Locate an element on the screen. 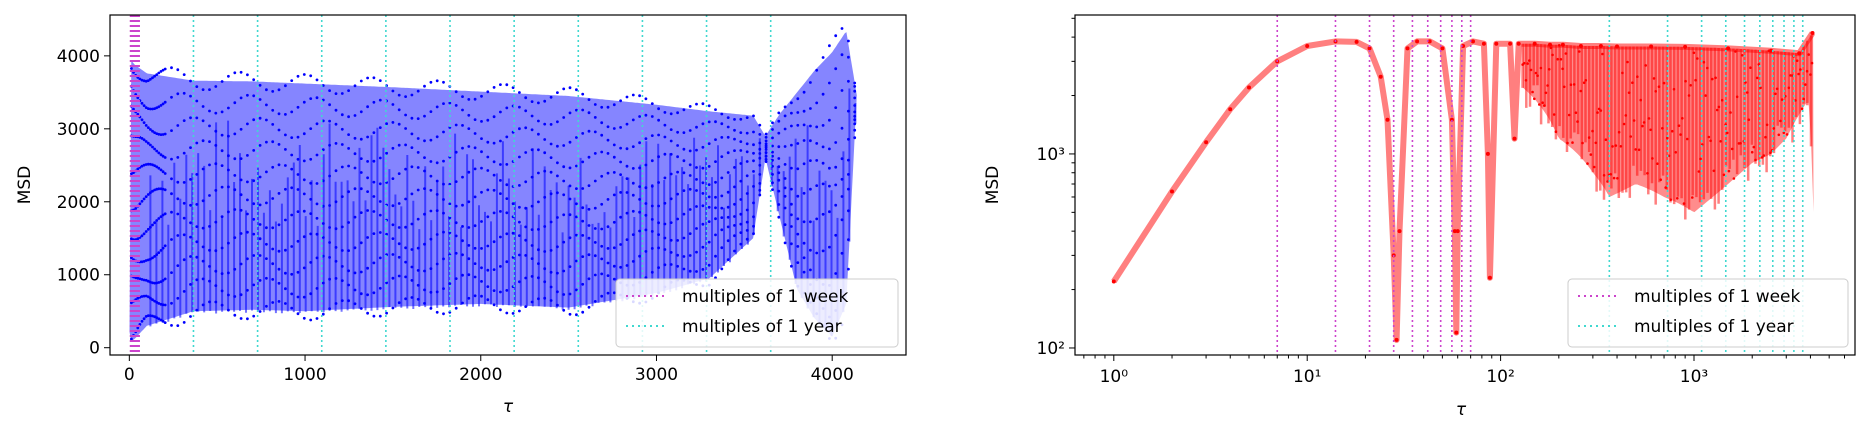 Image resolution: width=1869 pixels, height=440 pixels. right-x-tick-label: 10⁰ is located at coordinates (1114, 377).